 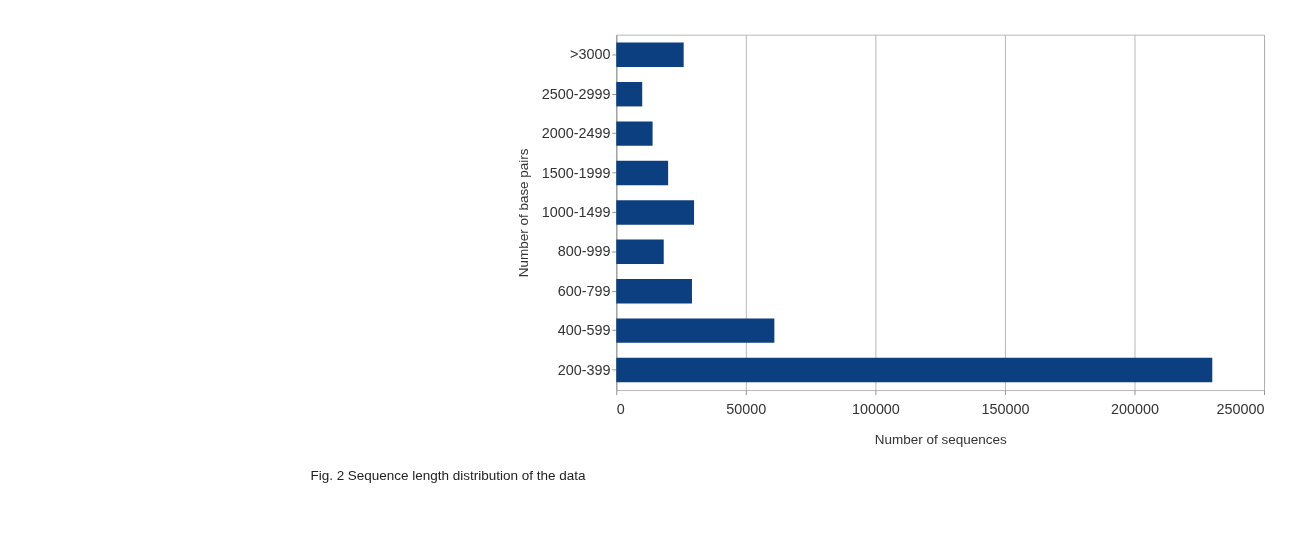 I want to click on x-tick-label: 200000, so click(x=1135, y=408).